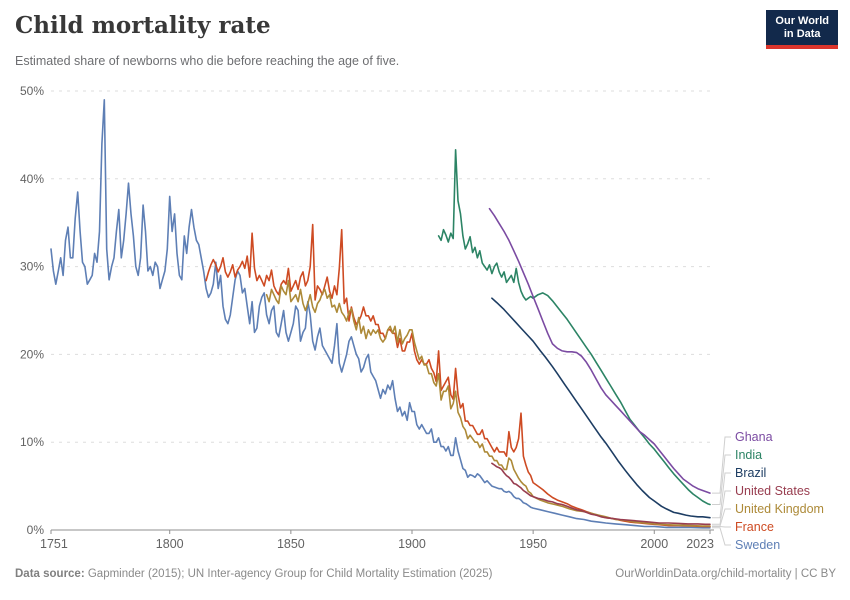 The image size is (850, 600). What do you see at coordinates (758, 545) in the screenshot?
I see `legend-label-sweden: Sweden` at bounding box center [758, 545].